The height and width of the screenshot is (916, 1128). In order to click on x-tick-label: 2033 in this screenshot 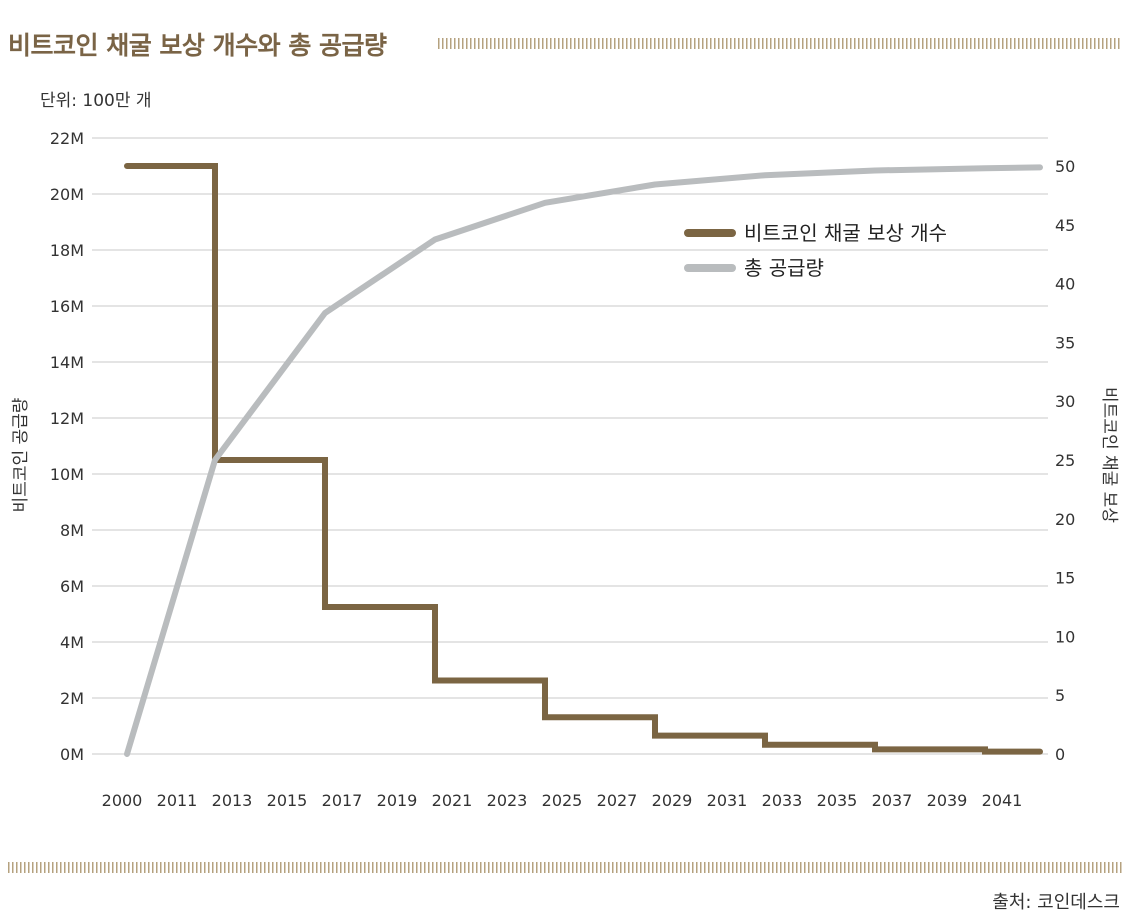, I will do `click(782, 800)`.